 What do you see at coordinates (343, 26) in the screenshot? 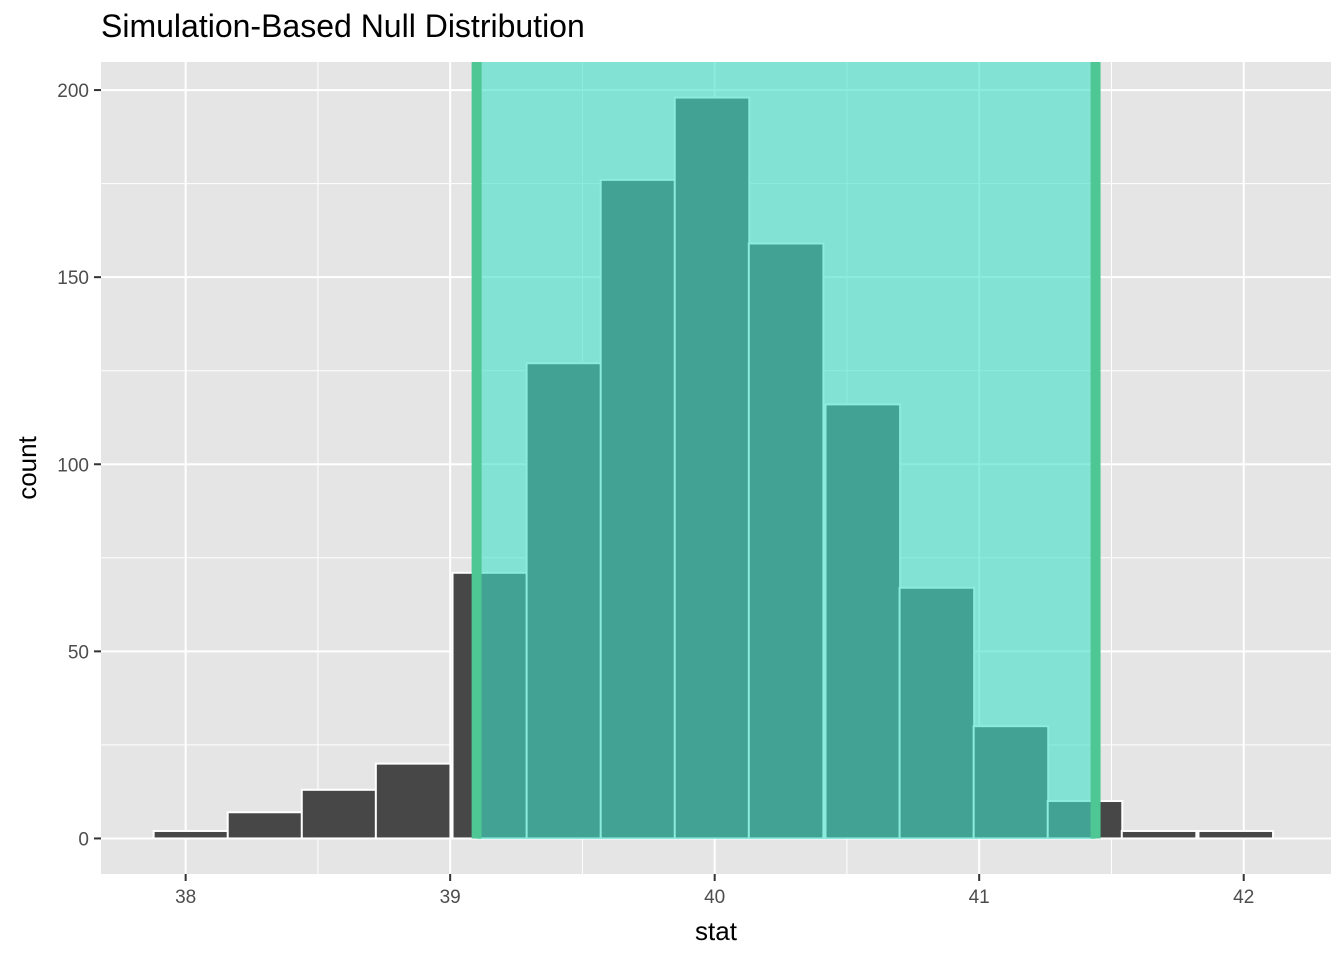
I see `chart-title: Simulation-Based Null Distribution` at bounding box center [343, 26].